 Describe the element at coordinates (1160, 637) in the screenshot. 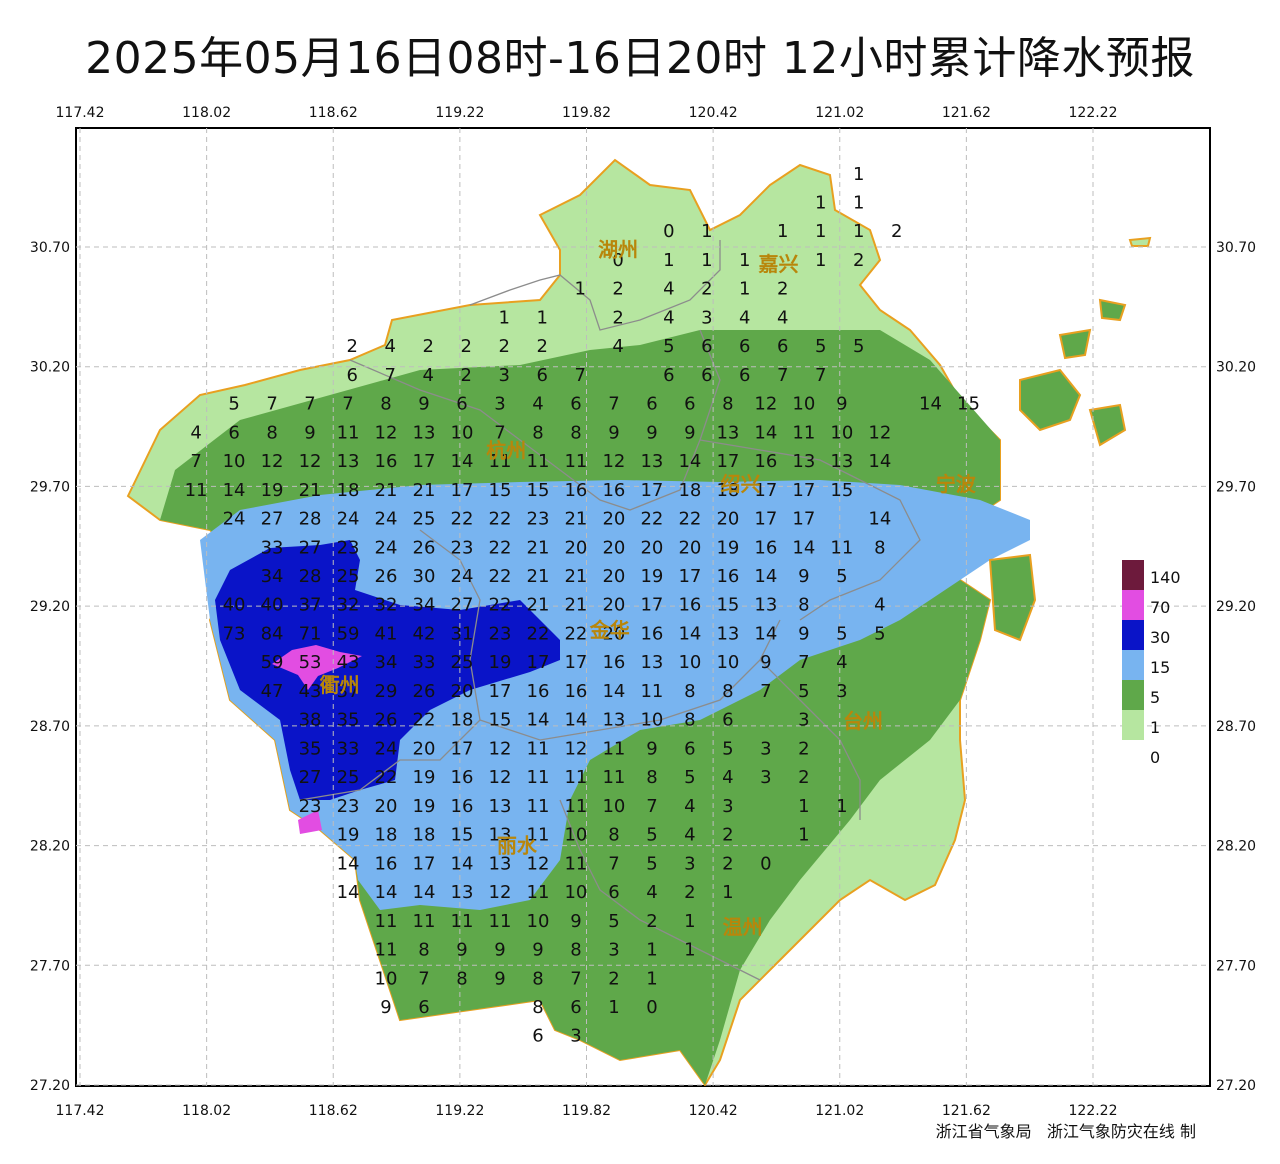

I see `legend-label: 30` at that location.